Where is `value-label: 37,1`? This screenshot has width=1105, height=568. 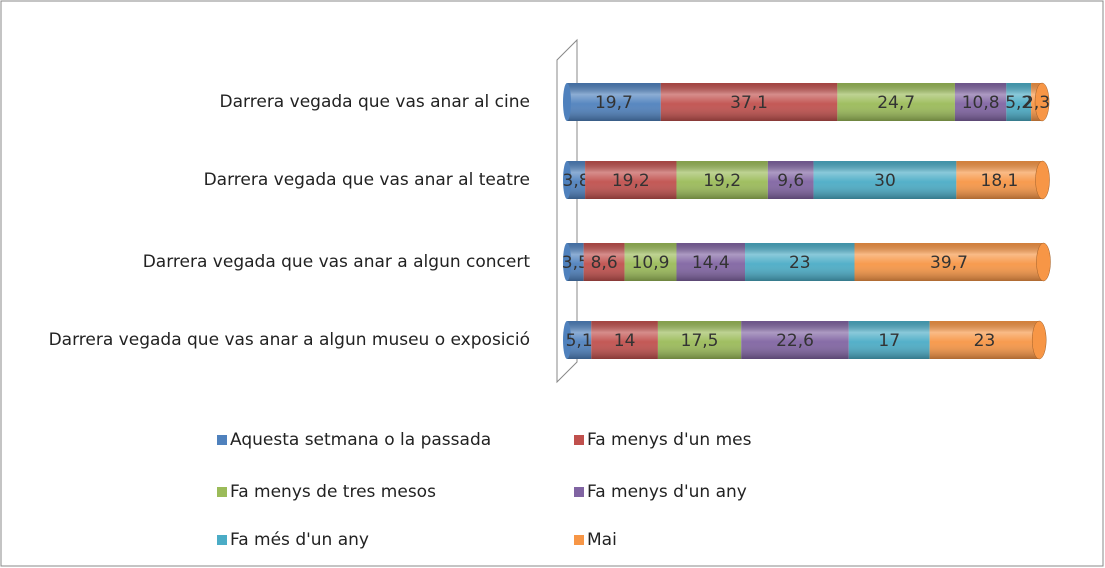 value-label: 37,1 is located at coordinates (749, 103).